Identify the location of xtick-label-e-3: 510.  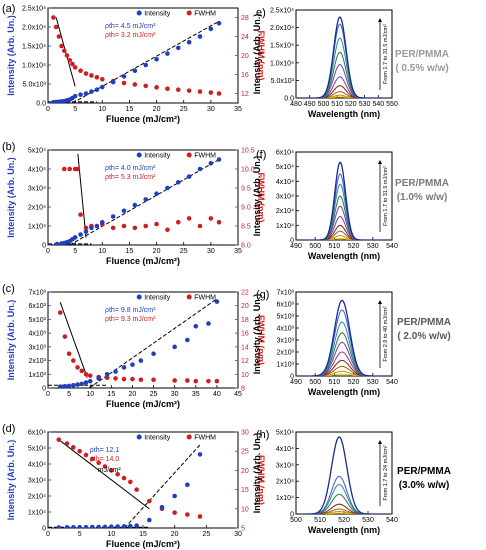
(337, 104).